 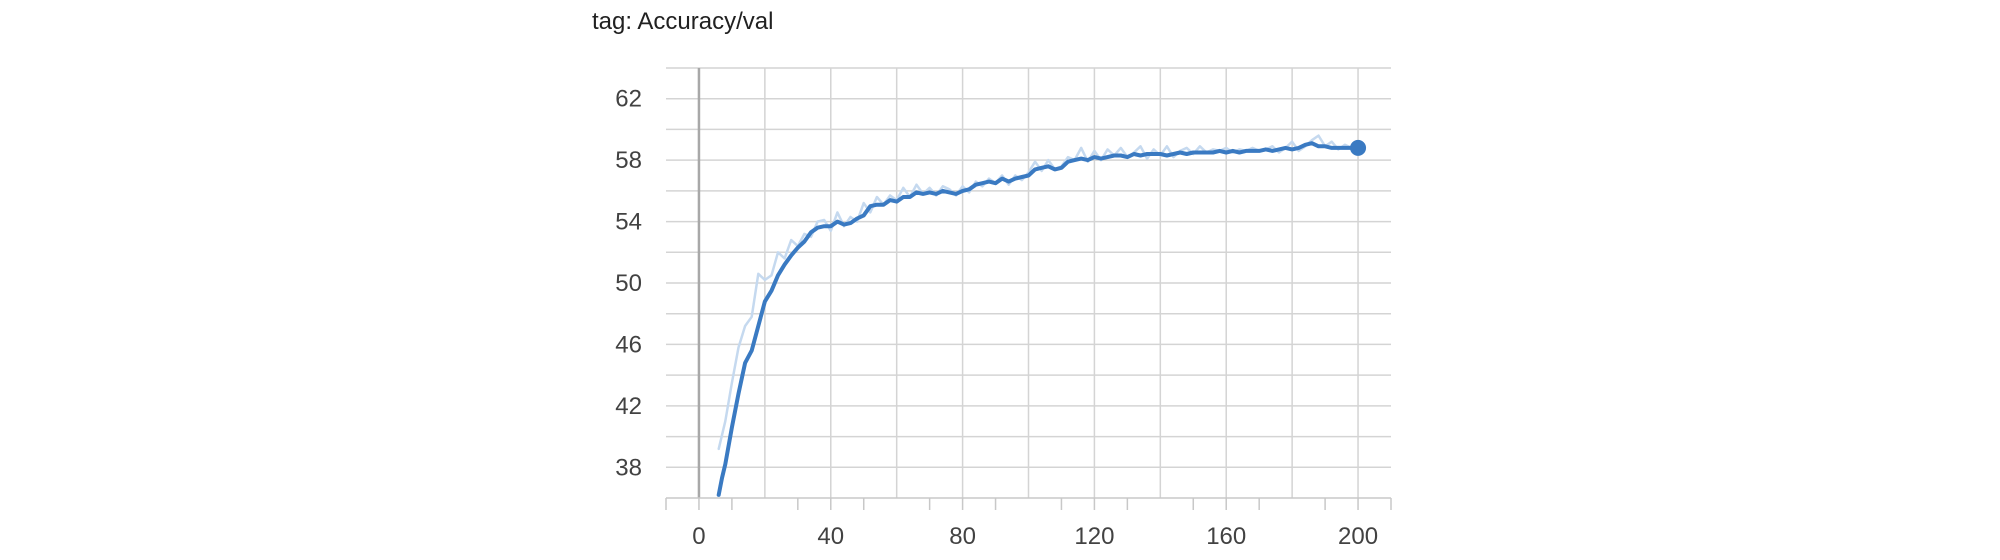 What do you see at coordinates (628, 344) in the screenshot?
I see `y-tick-label-46: 46` at bounding box center [628, 344].